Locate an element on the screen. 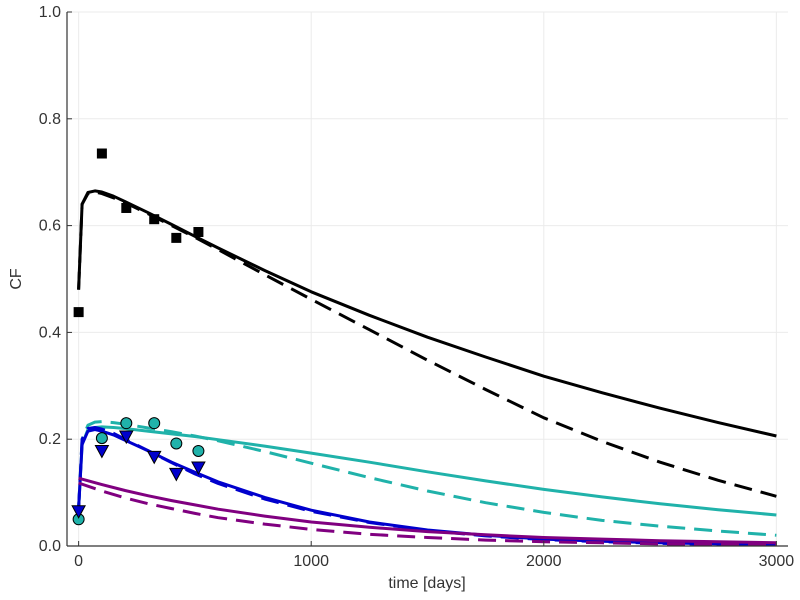 The height and width of the screenshot is (600, 800). y-tick-label: 0.0 is located at coordinates (50, 546).